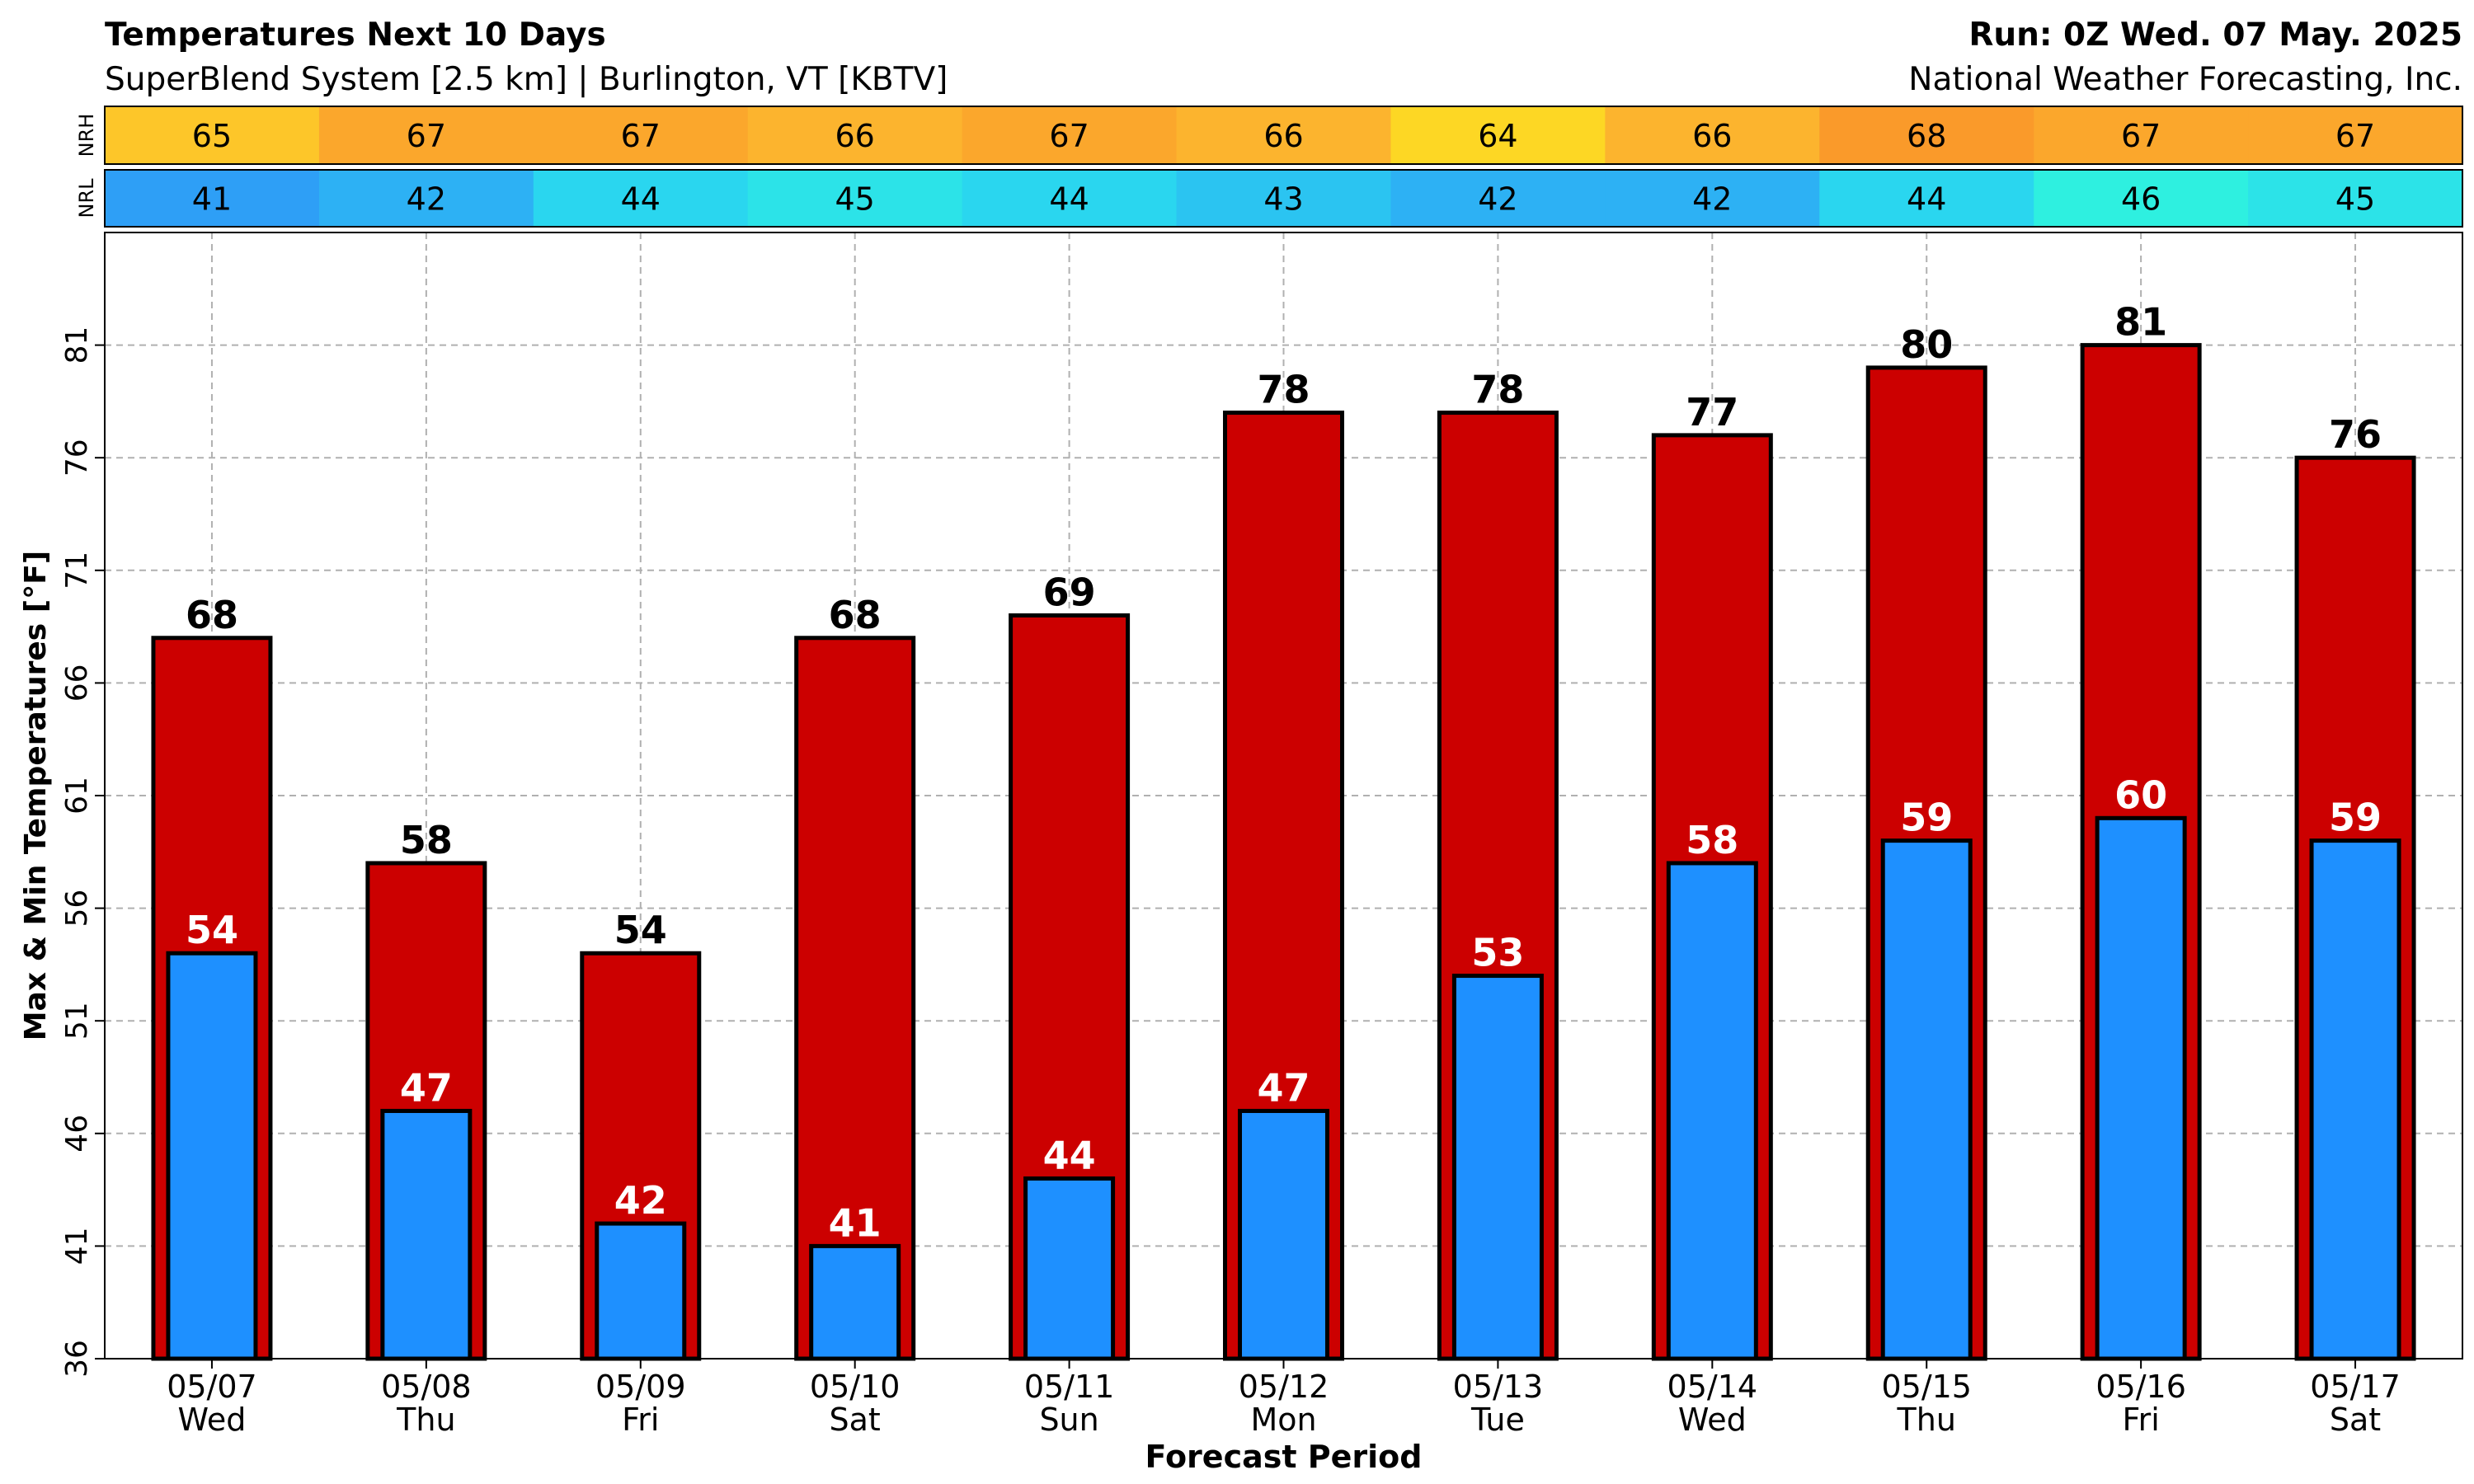 The image size is (2474, 1484). What do you see at coordinates (212, 930) in the screenshot?
I see `min-temp-label: 54` at bounding box center [212, 930].